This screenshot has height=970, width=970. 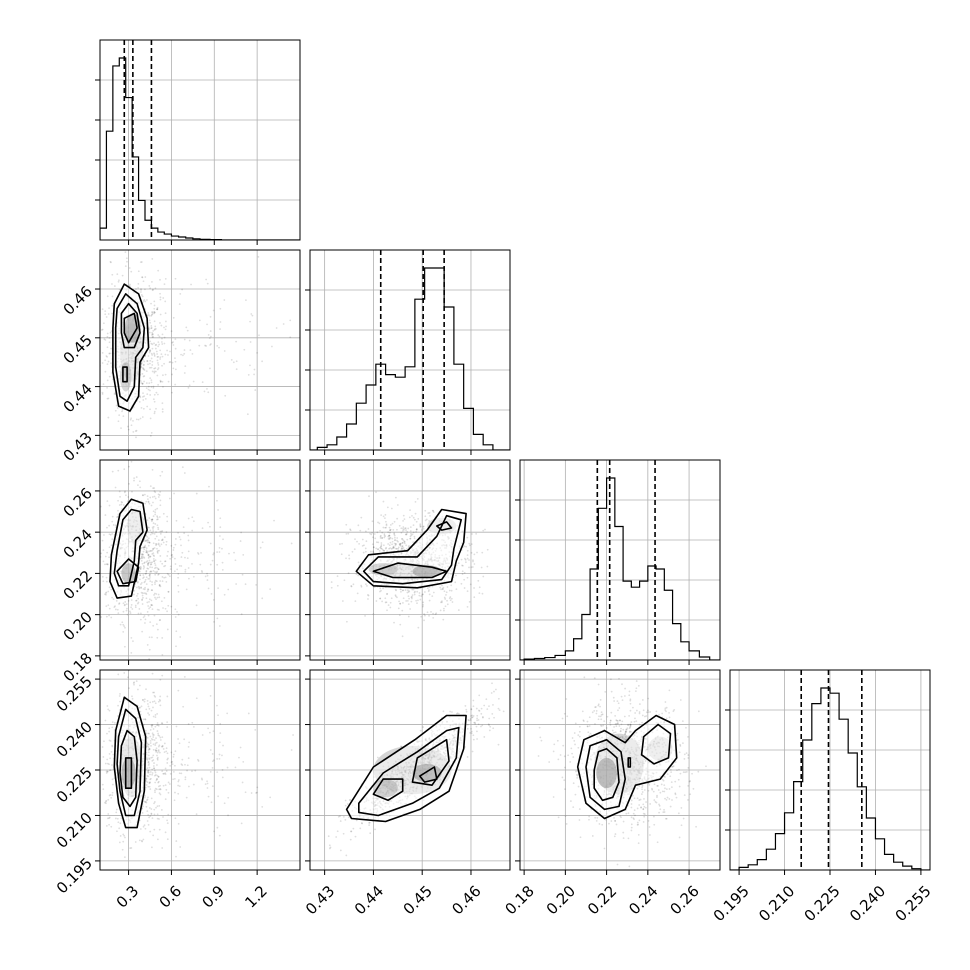 What do you see at coordinates (130, 348) in the screenshot?
I see `contour-level` at bounding box center [130, 348].